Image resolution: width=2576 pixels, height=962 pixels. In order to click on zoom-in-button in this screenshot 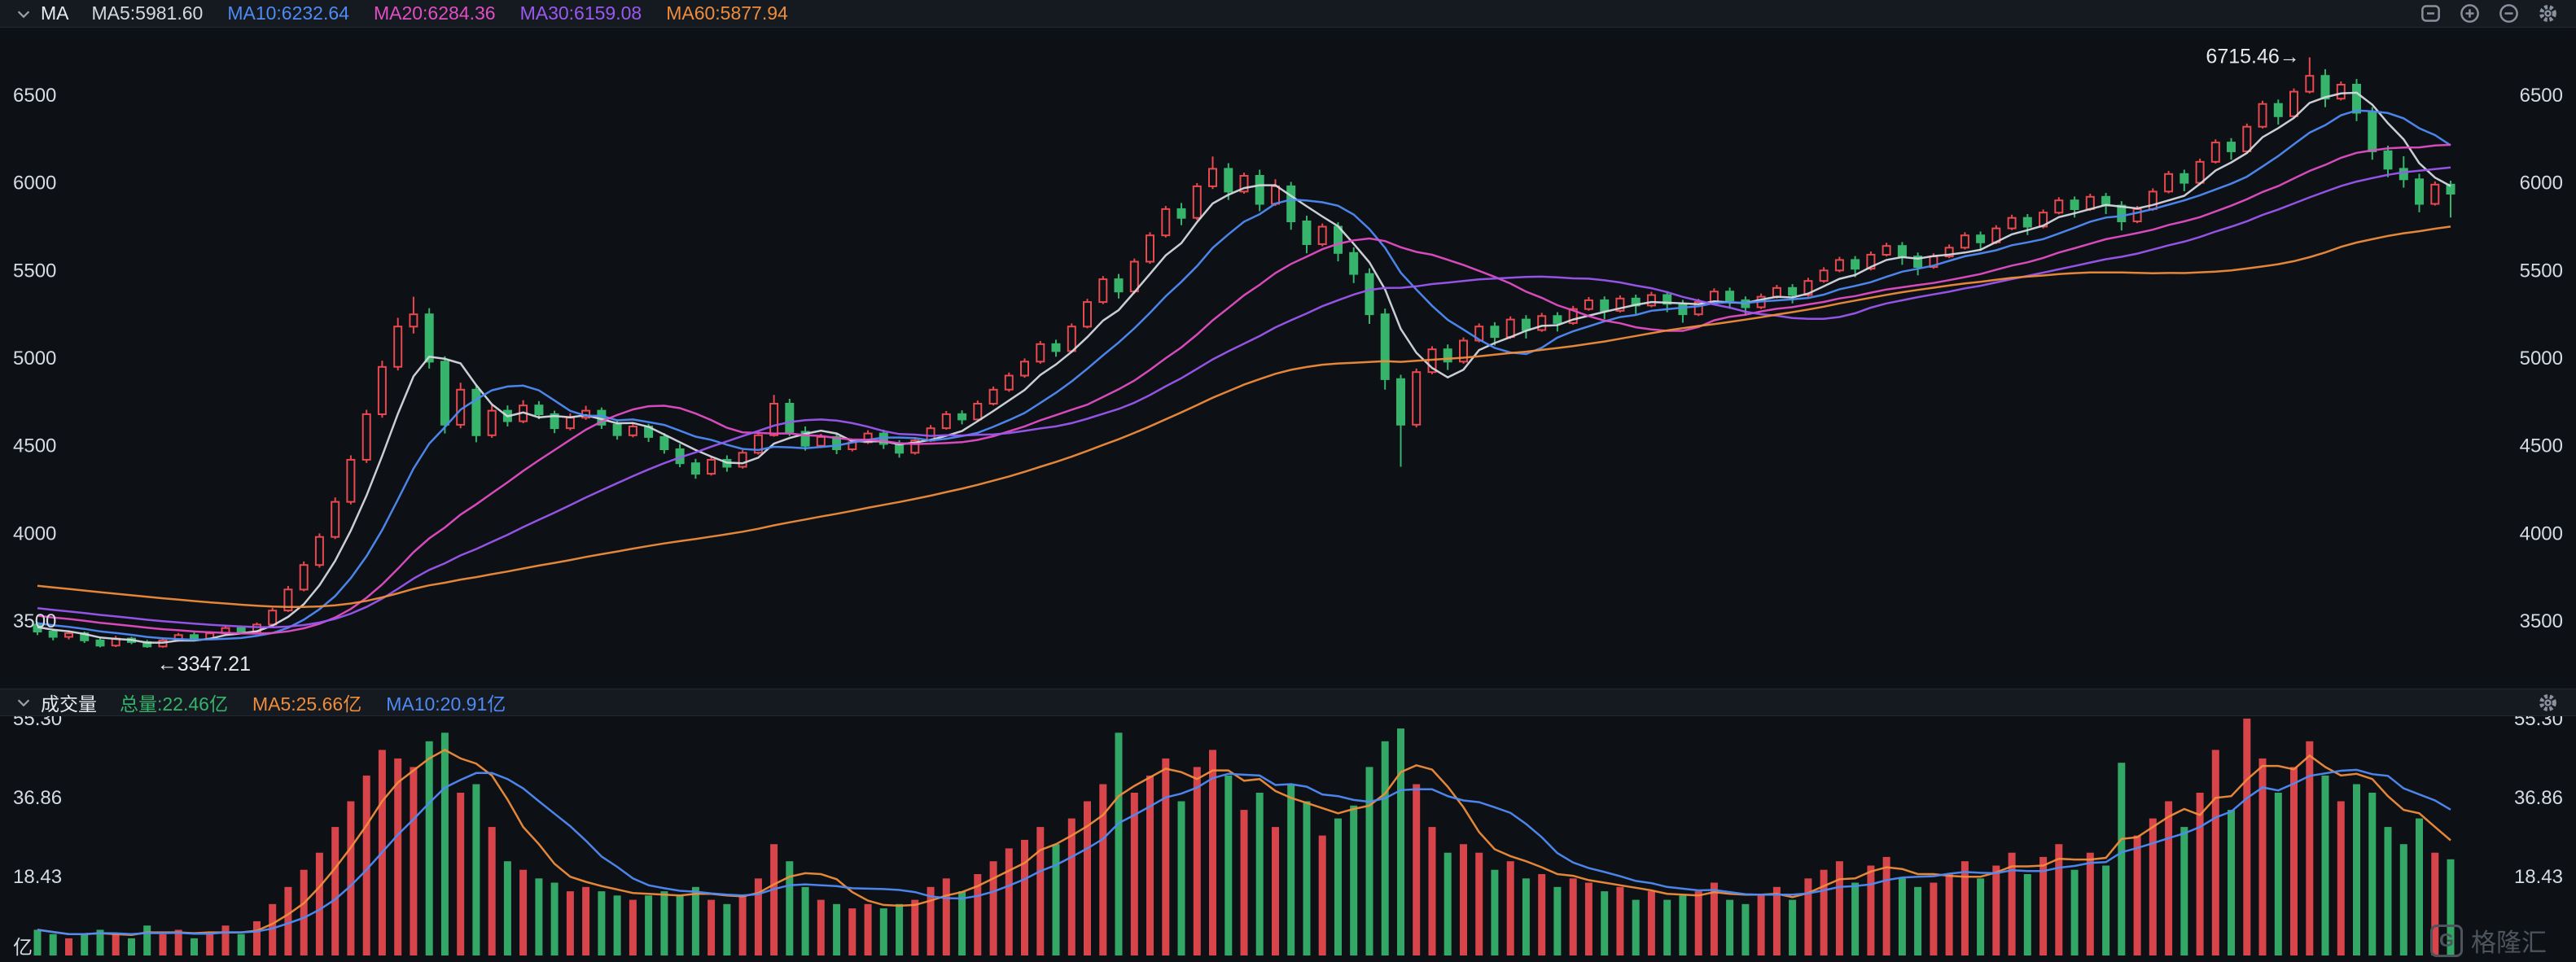, I will do `click(2469, 14)`.